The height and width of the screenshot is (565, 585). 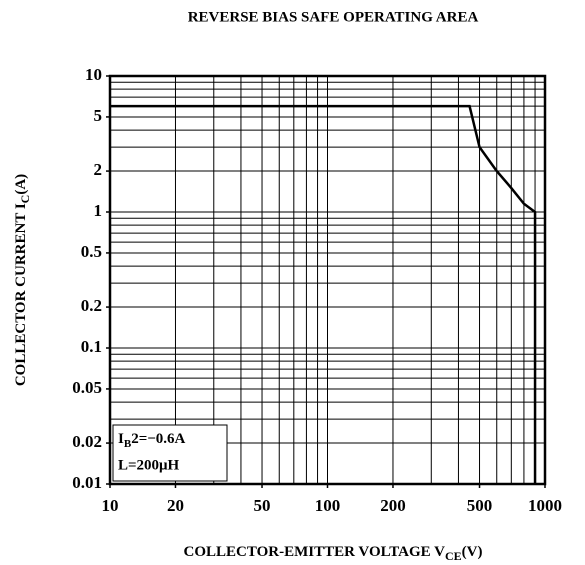 I want to click on annotation-box, so click(x=170, y=453).